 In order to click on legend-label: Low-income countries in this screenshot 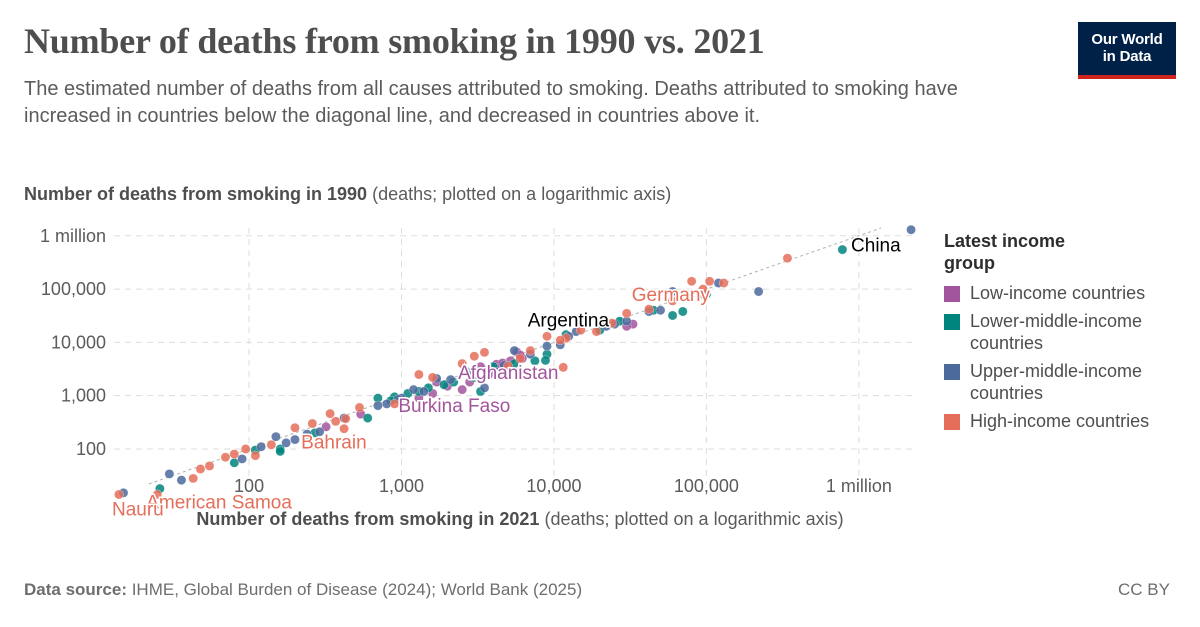, I will do `click(1058, 293)`.